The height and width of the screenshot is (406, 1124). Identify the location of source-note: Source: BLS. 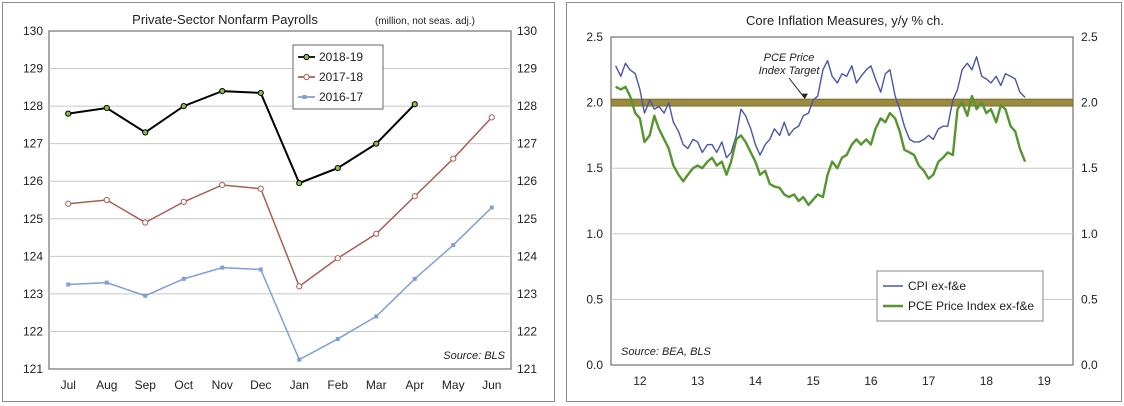
(474, 356).